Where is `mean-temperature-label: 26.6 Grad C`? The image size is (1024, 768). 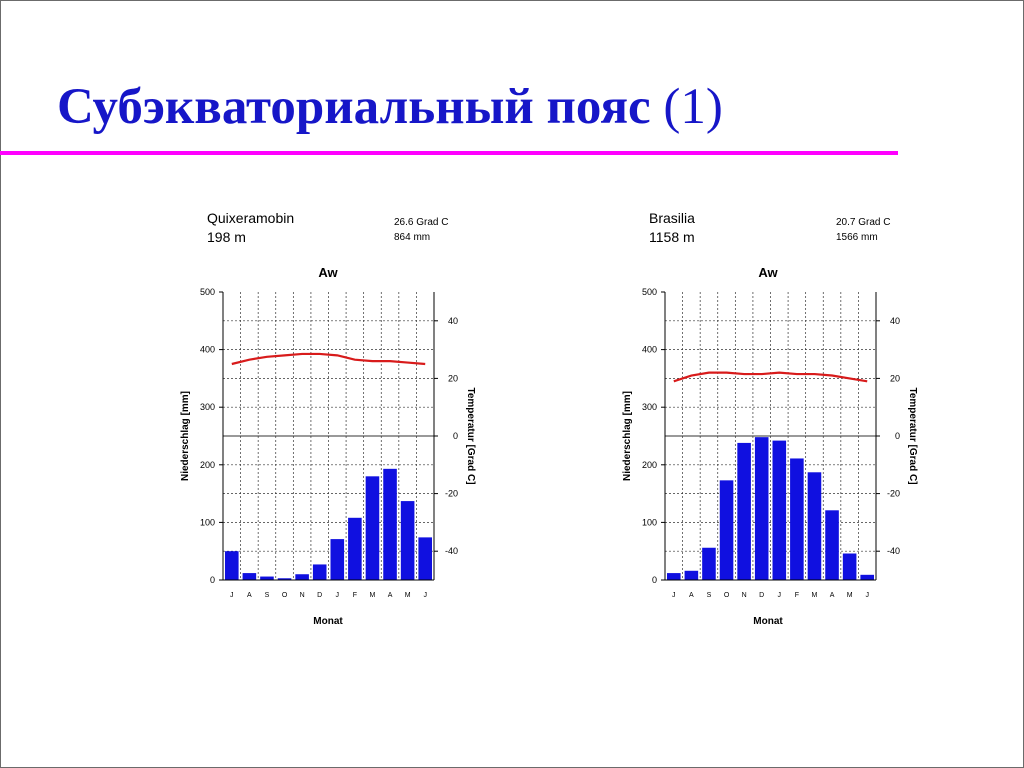
mean-temperature-label: 26.6 Grad C is located at coordinates (421, 222).